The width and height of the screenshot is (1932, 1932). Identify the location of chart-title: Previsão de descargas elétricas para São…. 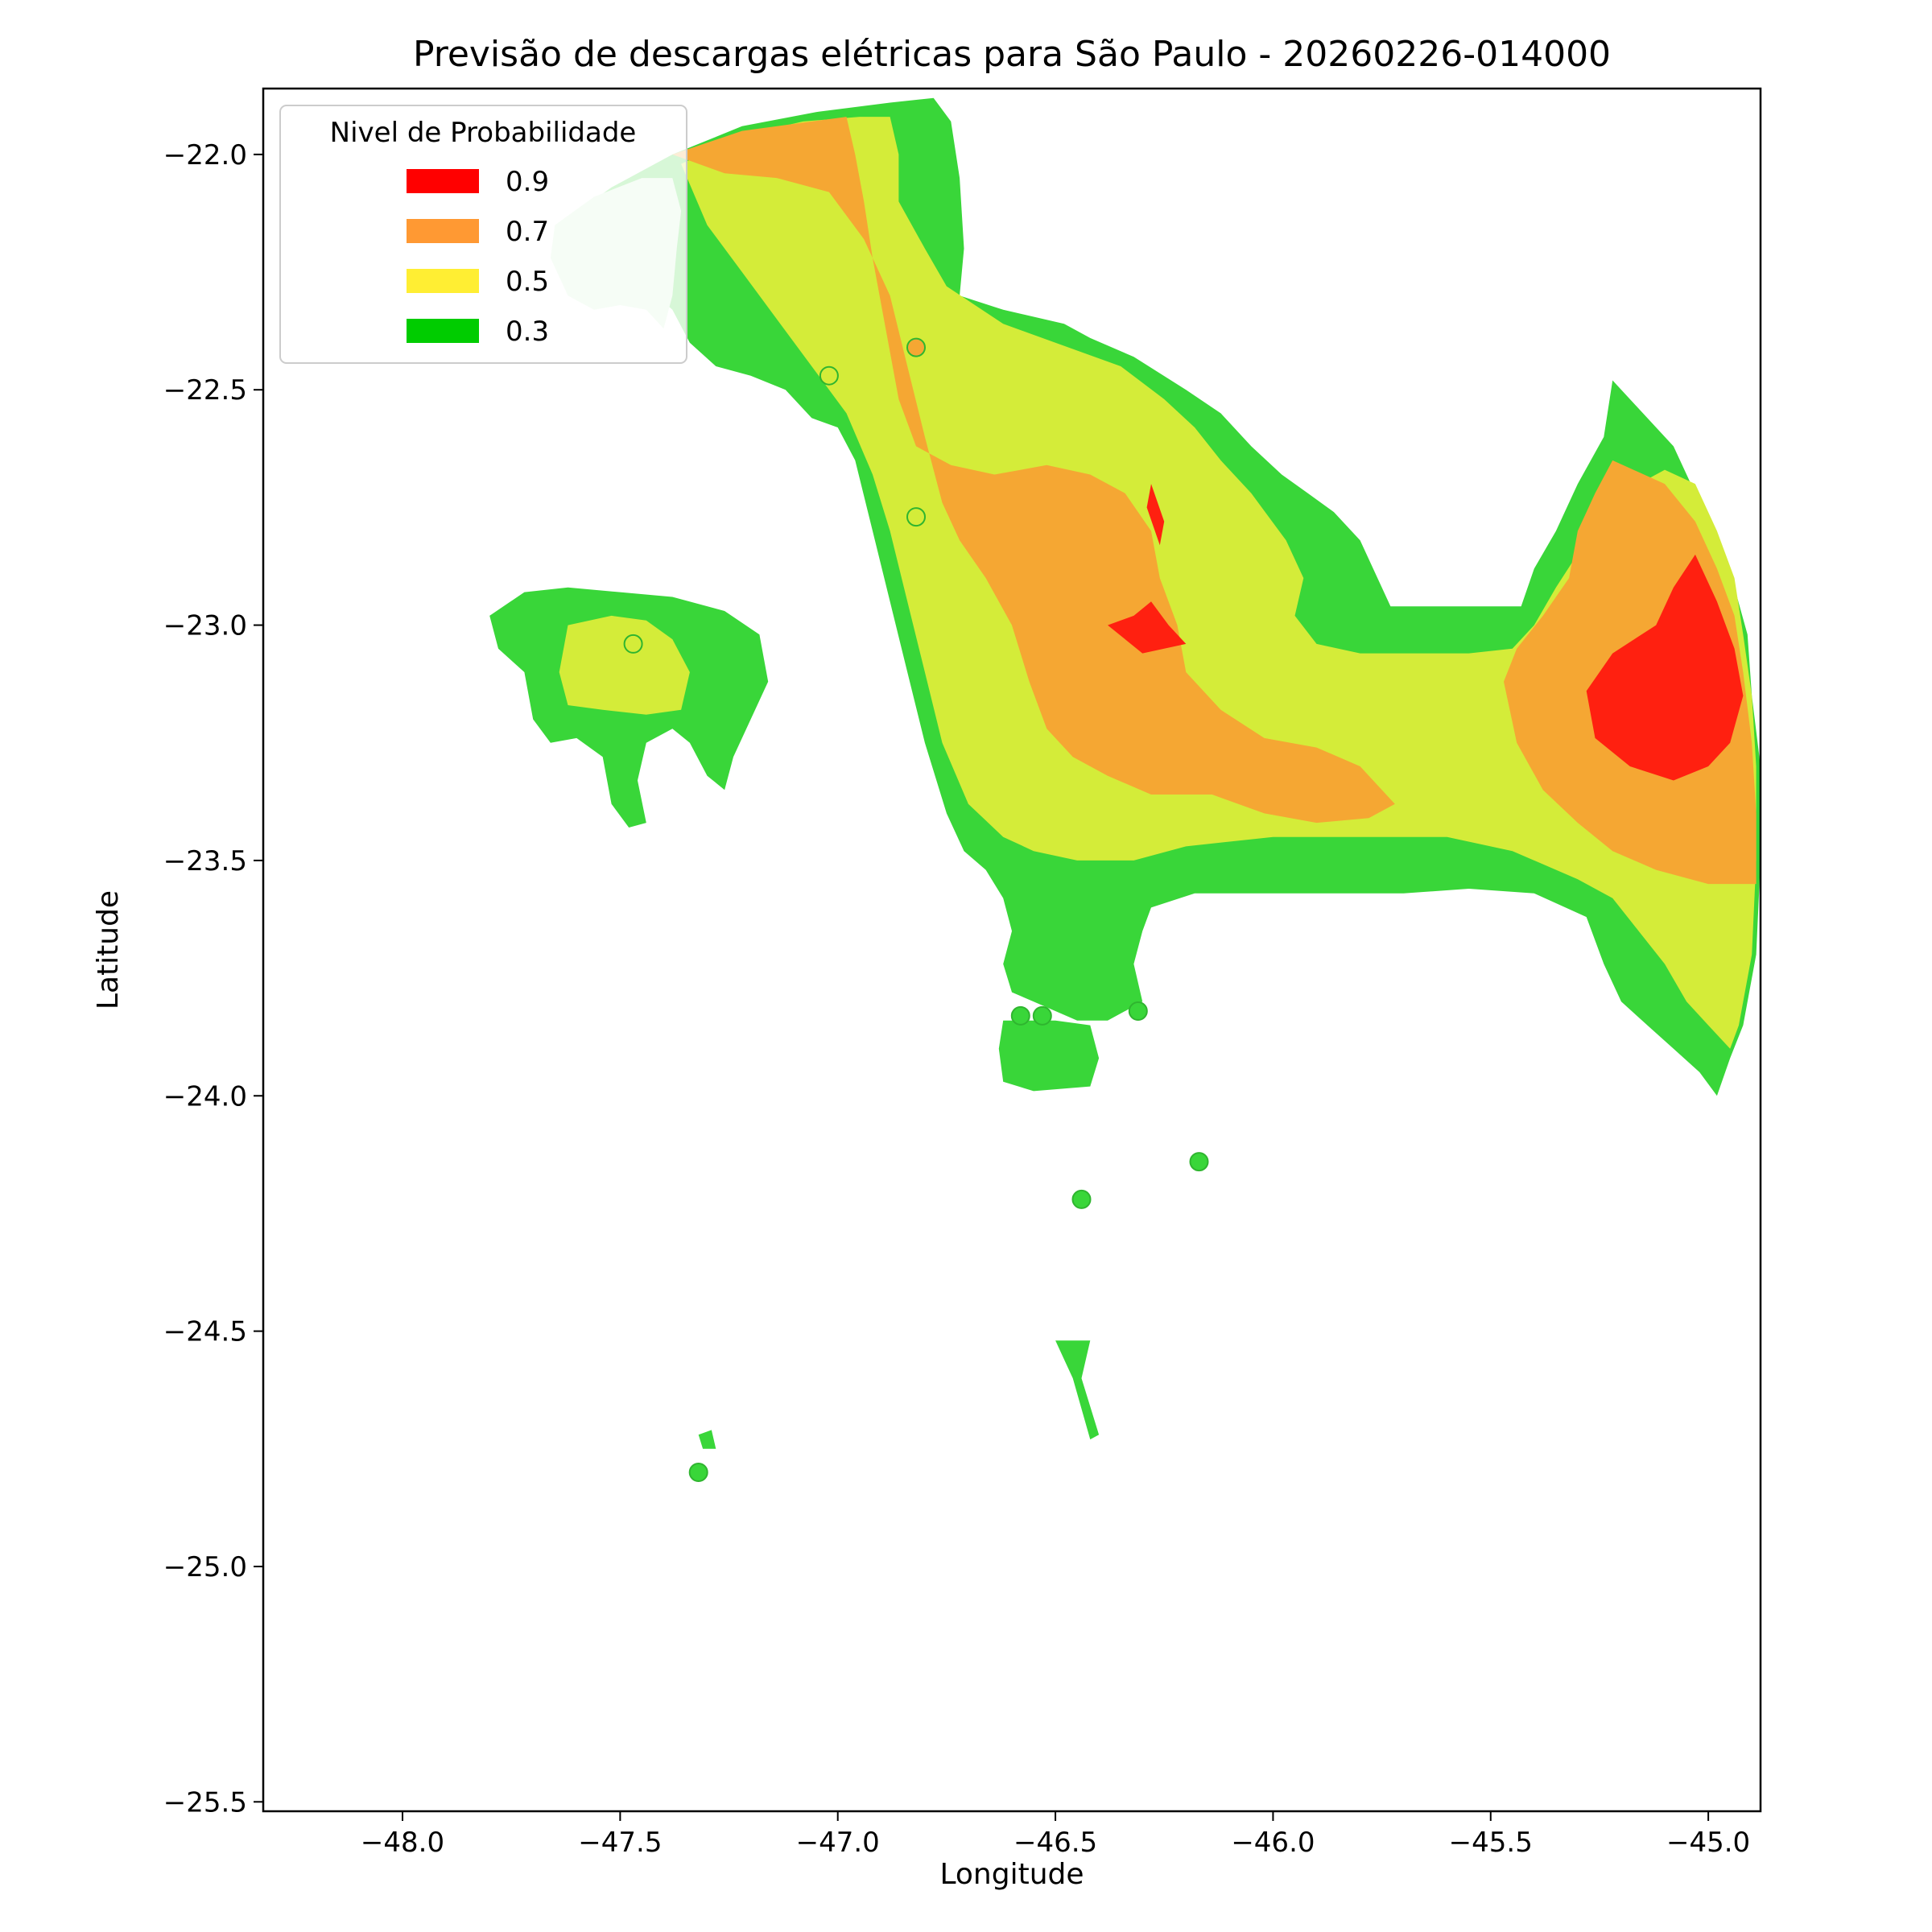
(1012, 54).